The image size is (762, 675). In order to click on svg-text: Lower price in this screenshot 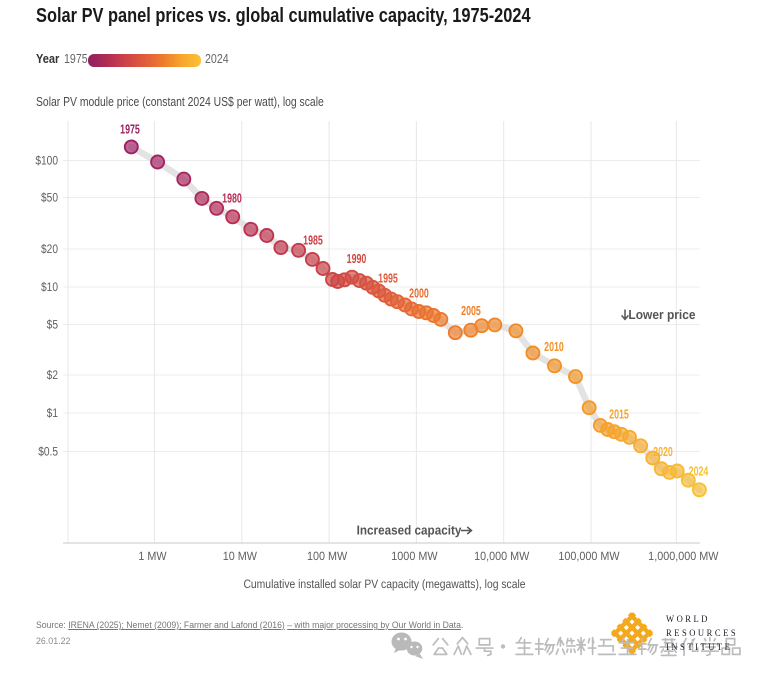, I will do `click(661, 314)`.